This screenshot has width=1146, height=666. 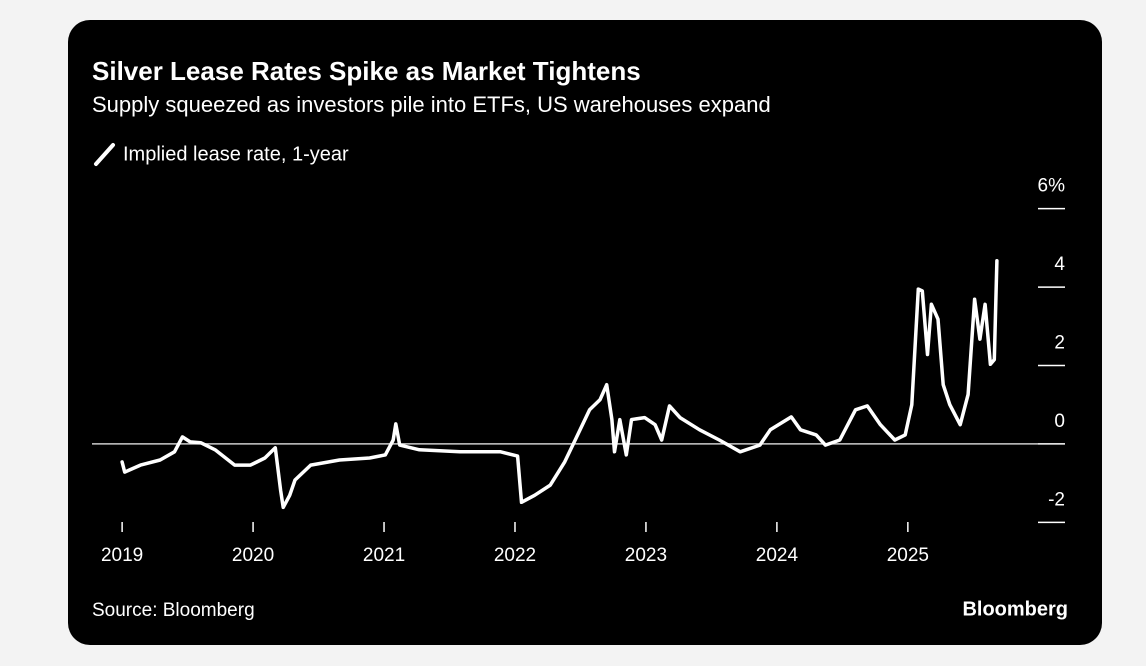 What do you see at coordinates (1059, 264) in the screenshot?
I see `y-tick-label: 4` at bounding box center [1059, 264].